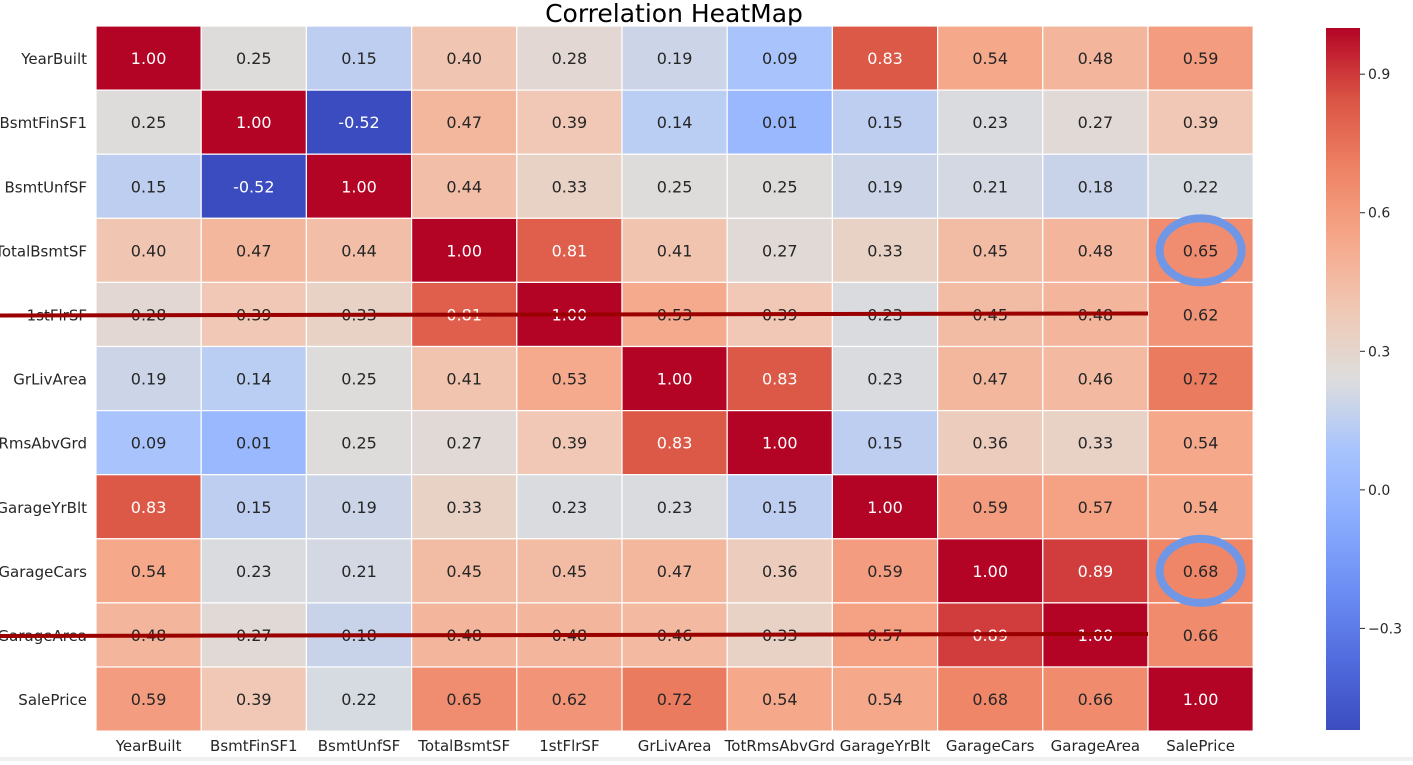 This screenshot has width=1413, height=765. I want to click on cell-value-label: 0.44, so click(464, 186).